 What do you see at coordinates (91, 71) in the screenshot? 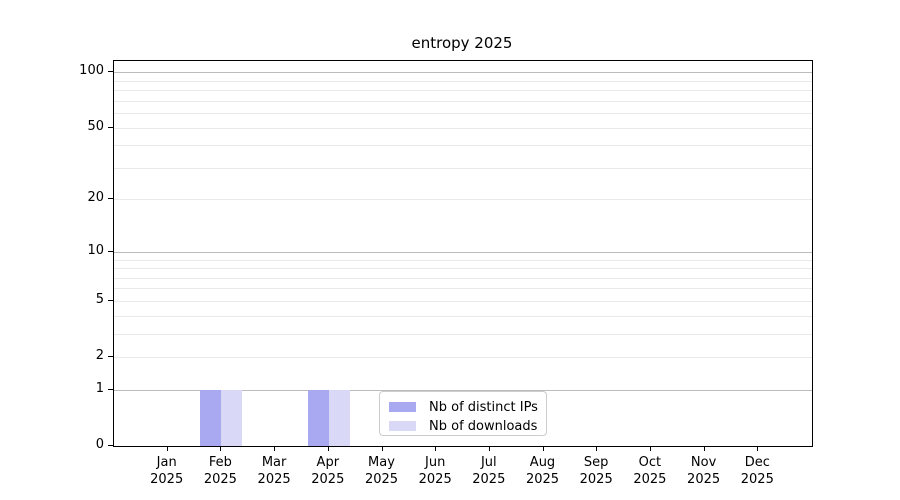
I see `y-tick-label: 100` at bounding box center [91, 71].